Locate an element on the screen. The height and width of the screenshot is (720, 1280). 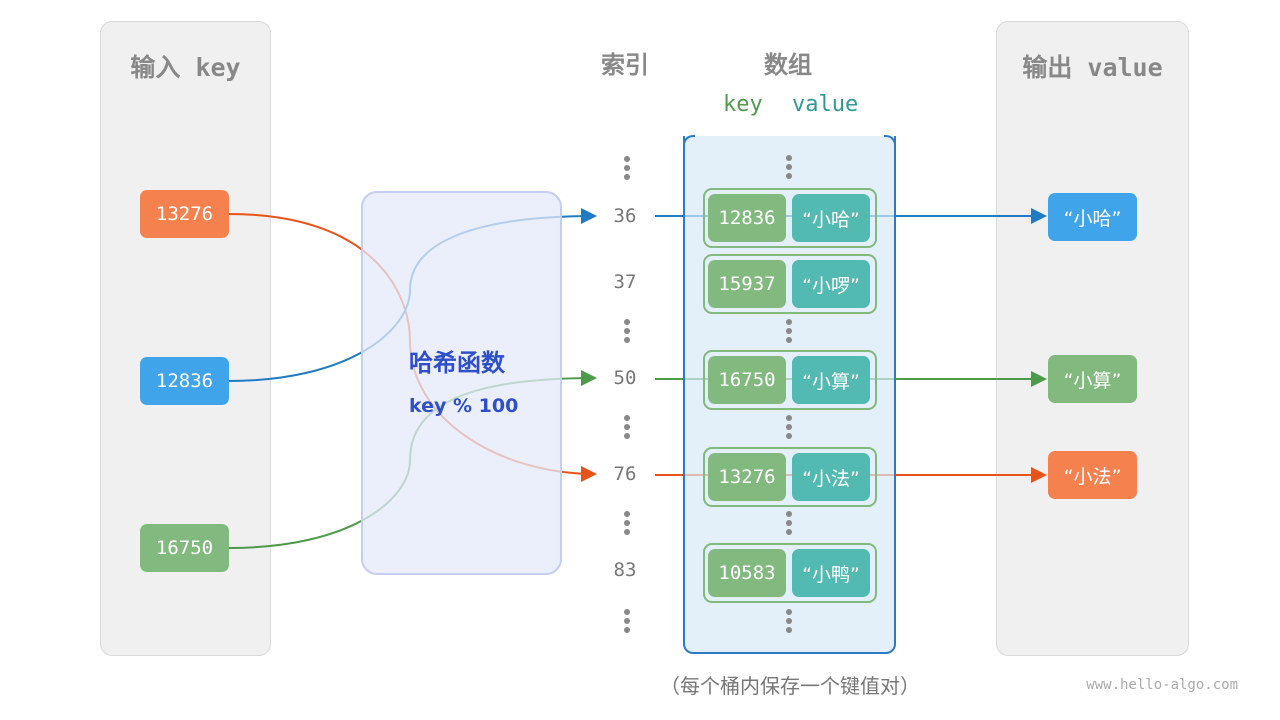
bucket-value: “小啰” is located at coordinates (831, 284).